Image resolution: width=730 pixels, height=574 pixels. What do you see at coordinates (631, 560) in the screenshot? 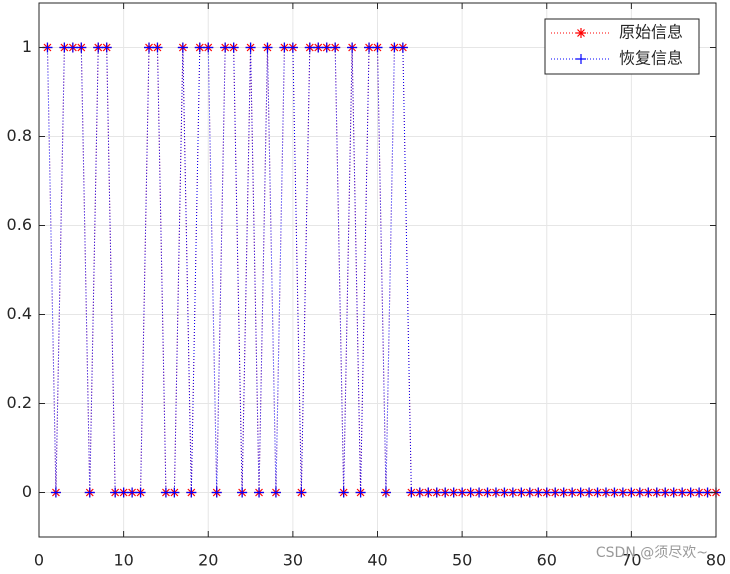
I see `x-tick-label: 70` at bounding box center [631, 560].